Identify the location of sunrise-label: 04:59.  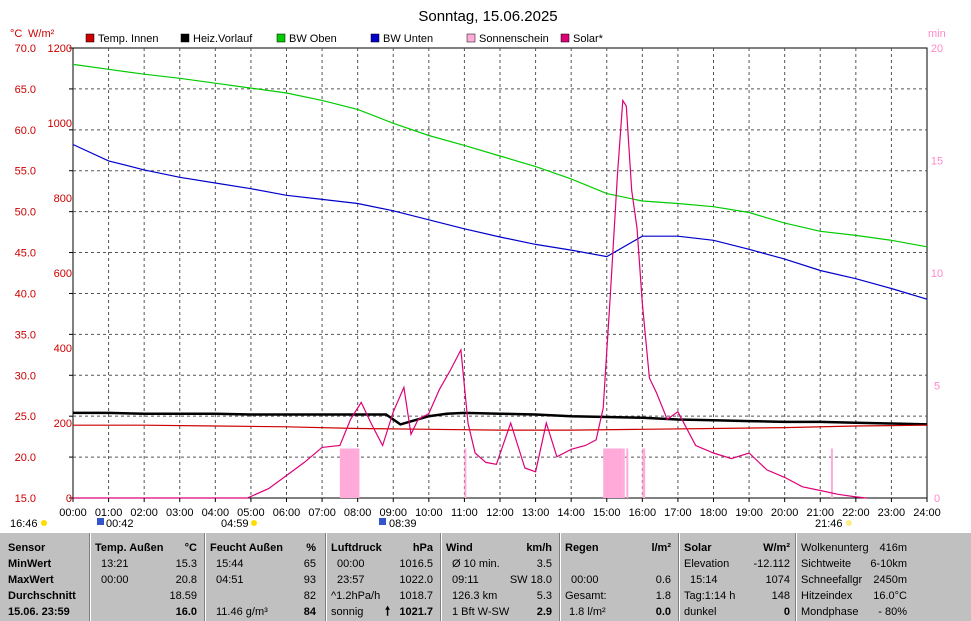
(235, 524).